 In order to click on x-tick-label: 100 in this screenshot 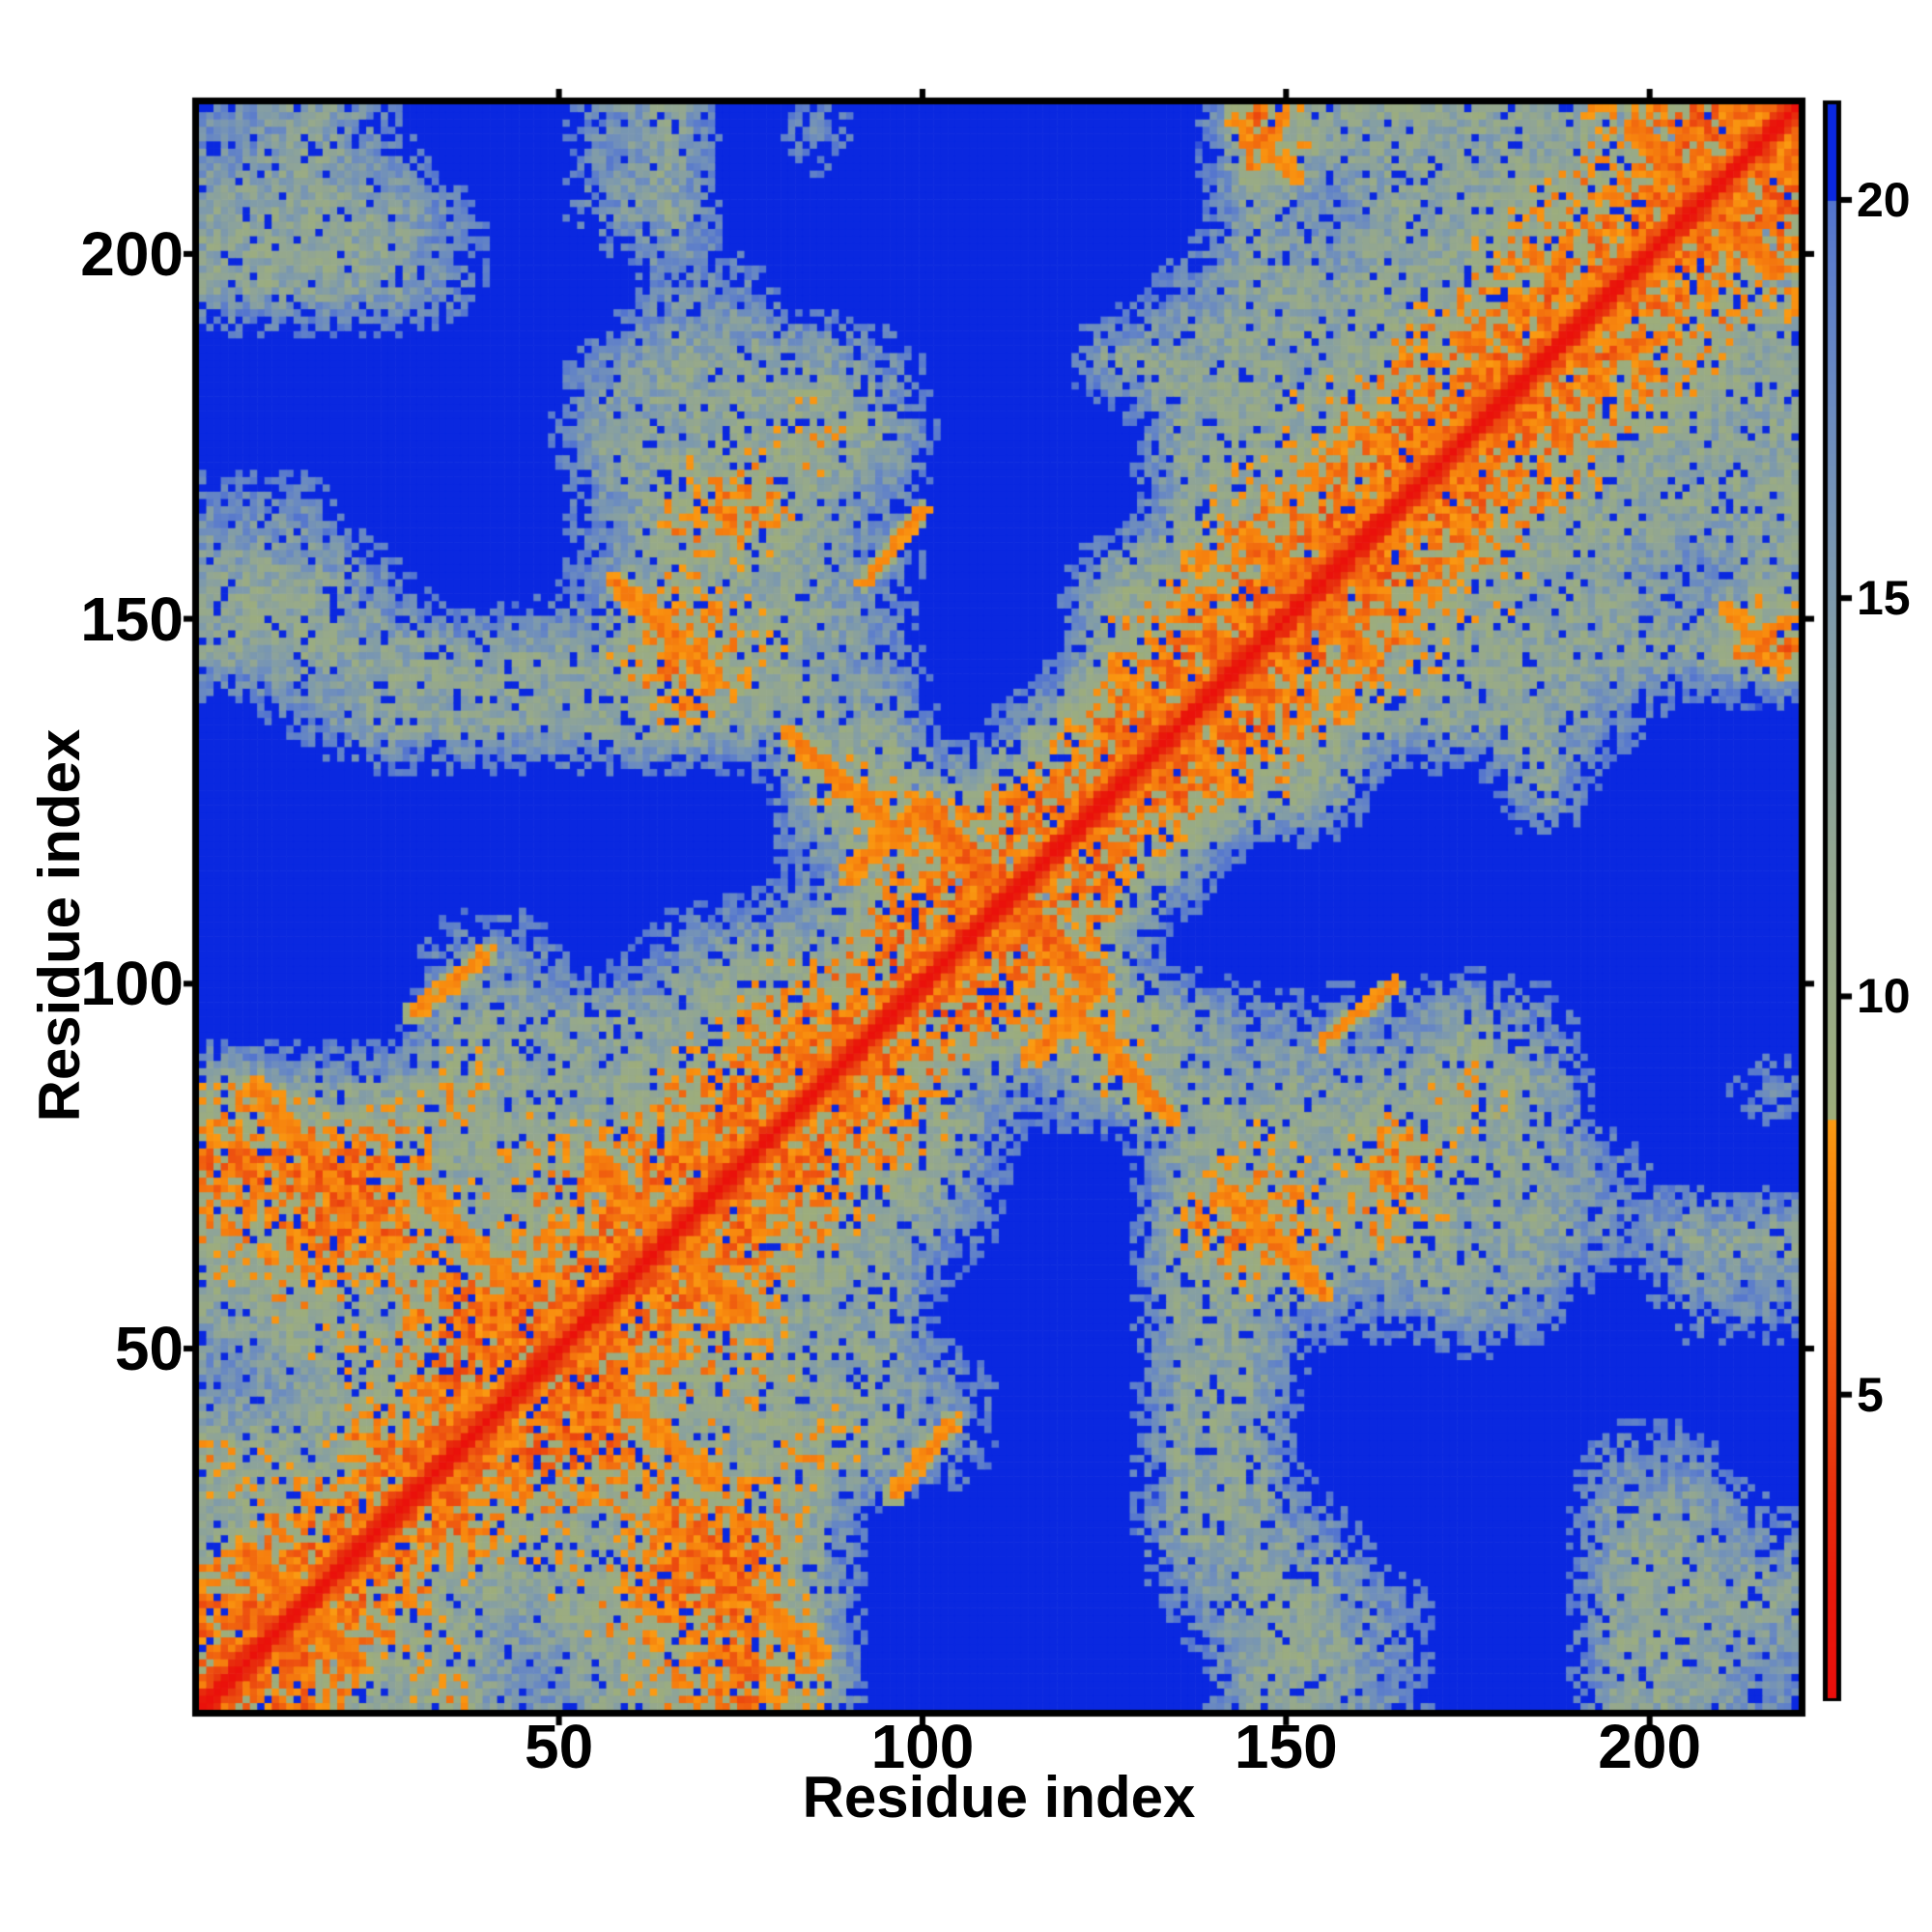, I will do `click(922, 1746)`.